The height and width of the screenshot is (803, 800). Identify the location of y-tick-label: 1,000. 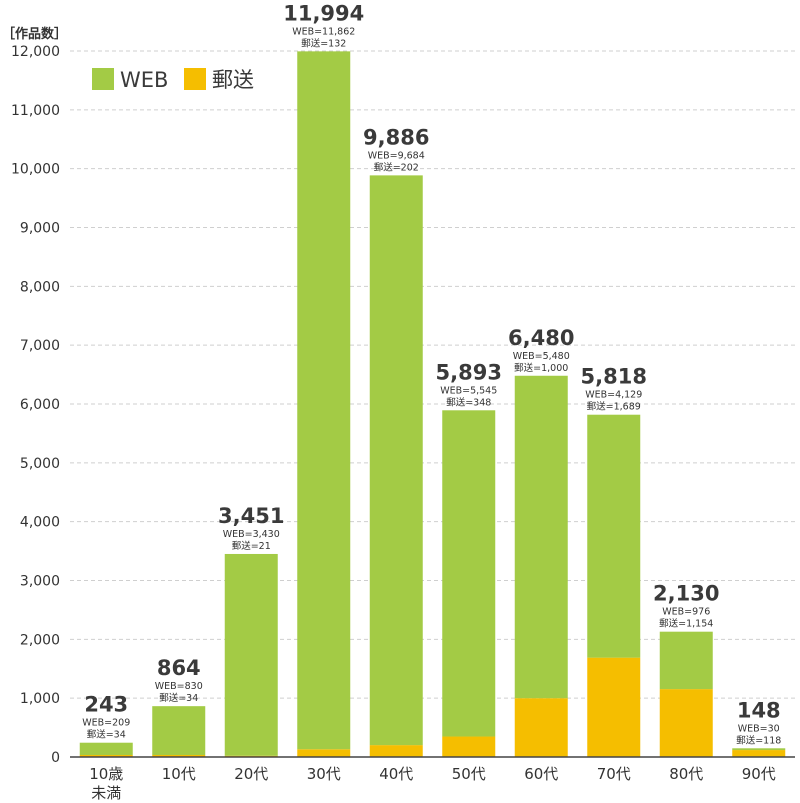
(40, 699).